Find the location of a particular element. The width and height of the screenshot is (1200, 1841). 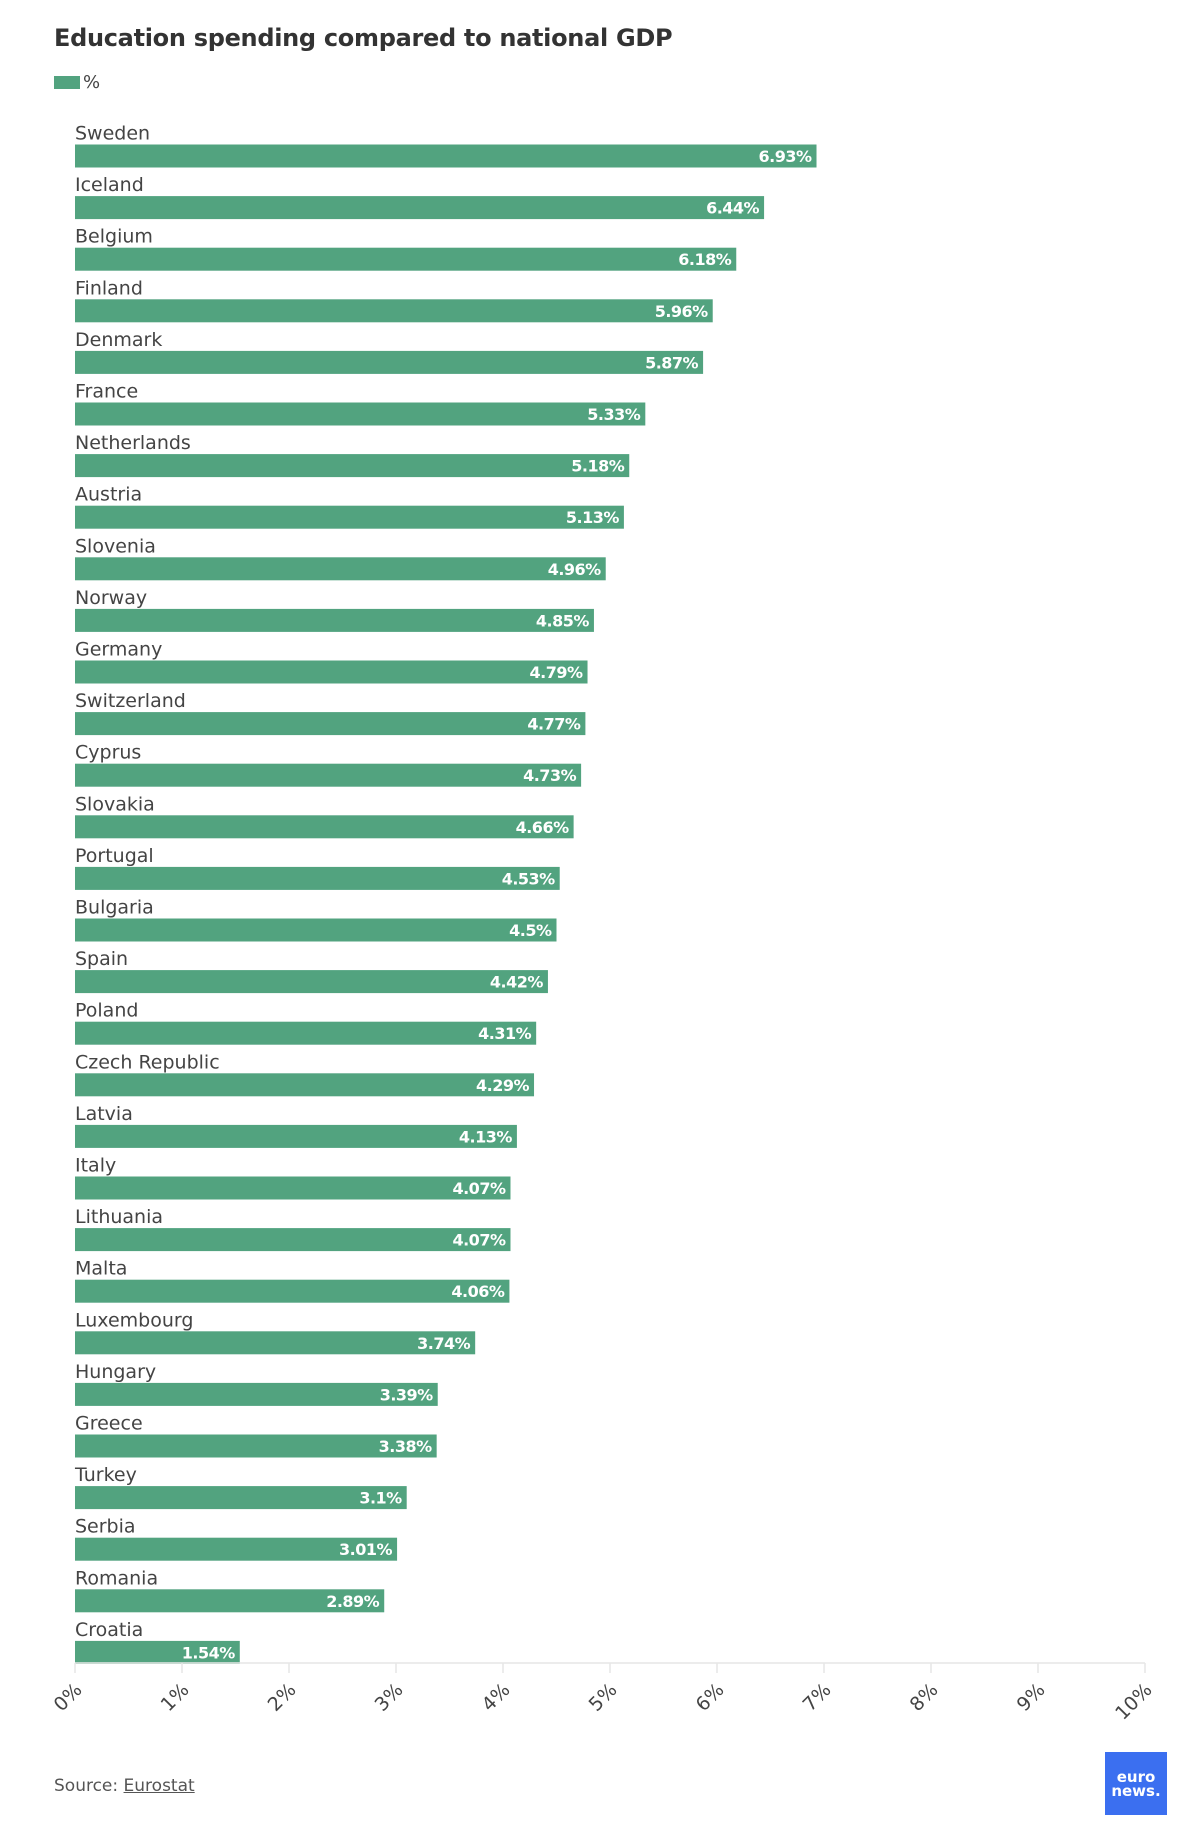

category-label: Serbia is located at coordinates (105, 1527).